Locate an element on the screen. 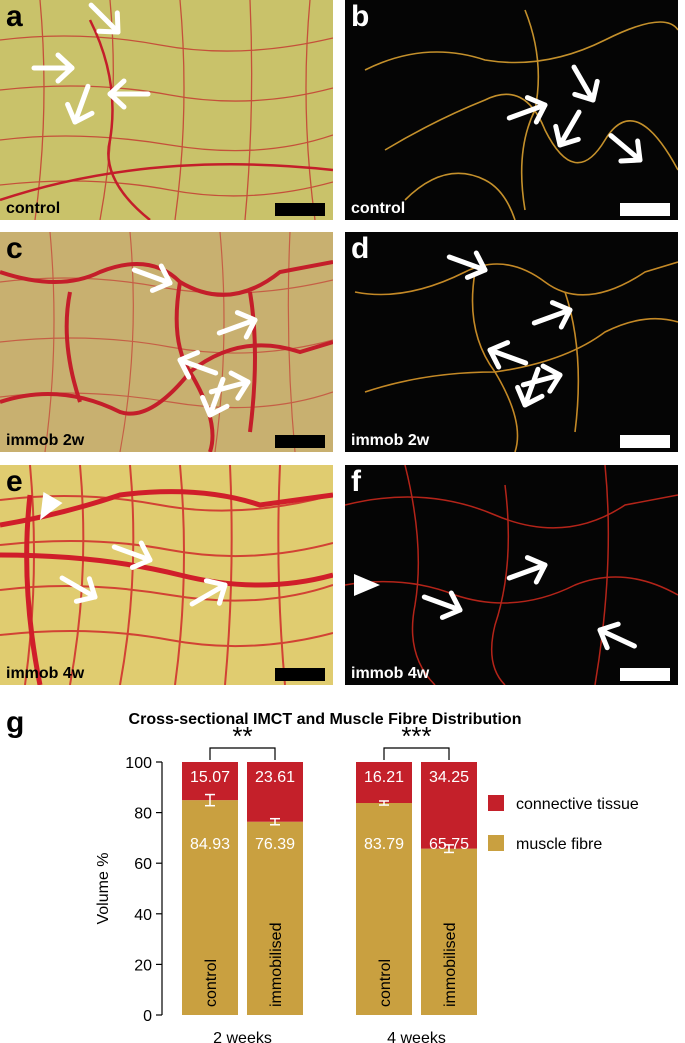 Image resolution: width=685 pixels, height=1043 pixels. y-axis-label: Volume % is located at coordinates (103, 888).